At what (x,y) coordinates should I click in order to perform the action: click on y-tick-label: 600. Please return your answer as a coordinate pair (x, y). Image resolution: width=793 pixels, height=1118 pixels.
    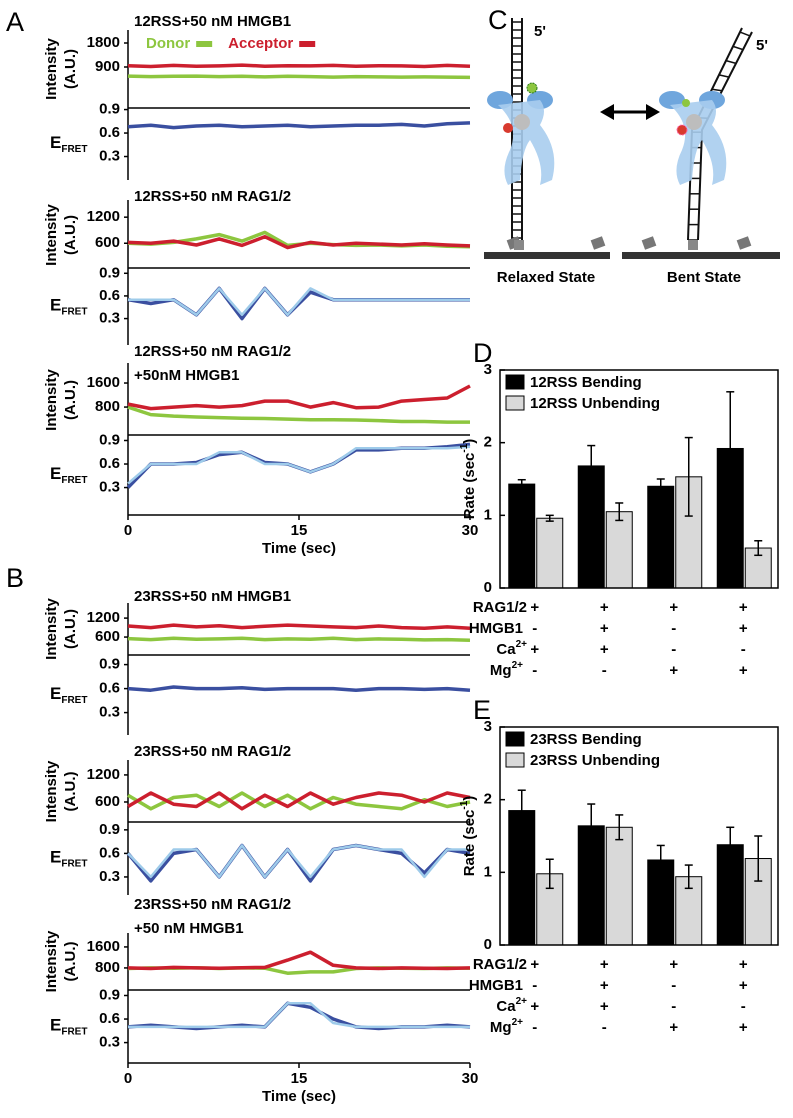
    Looking at the image, I should click on (107, 242).